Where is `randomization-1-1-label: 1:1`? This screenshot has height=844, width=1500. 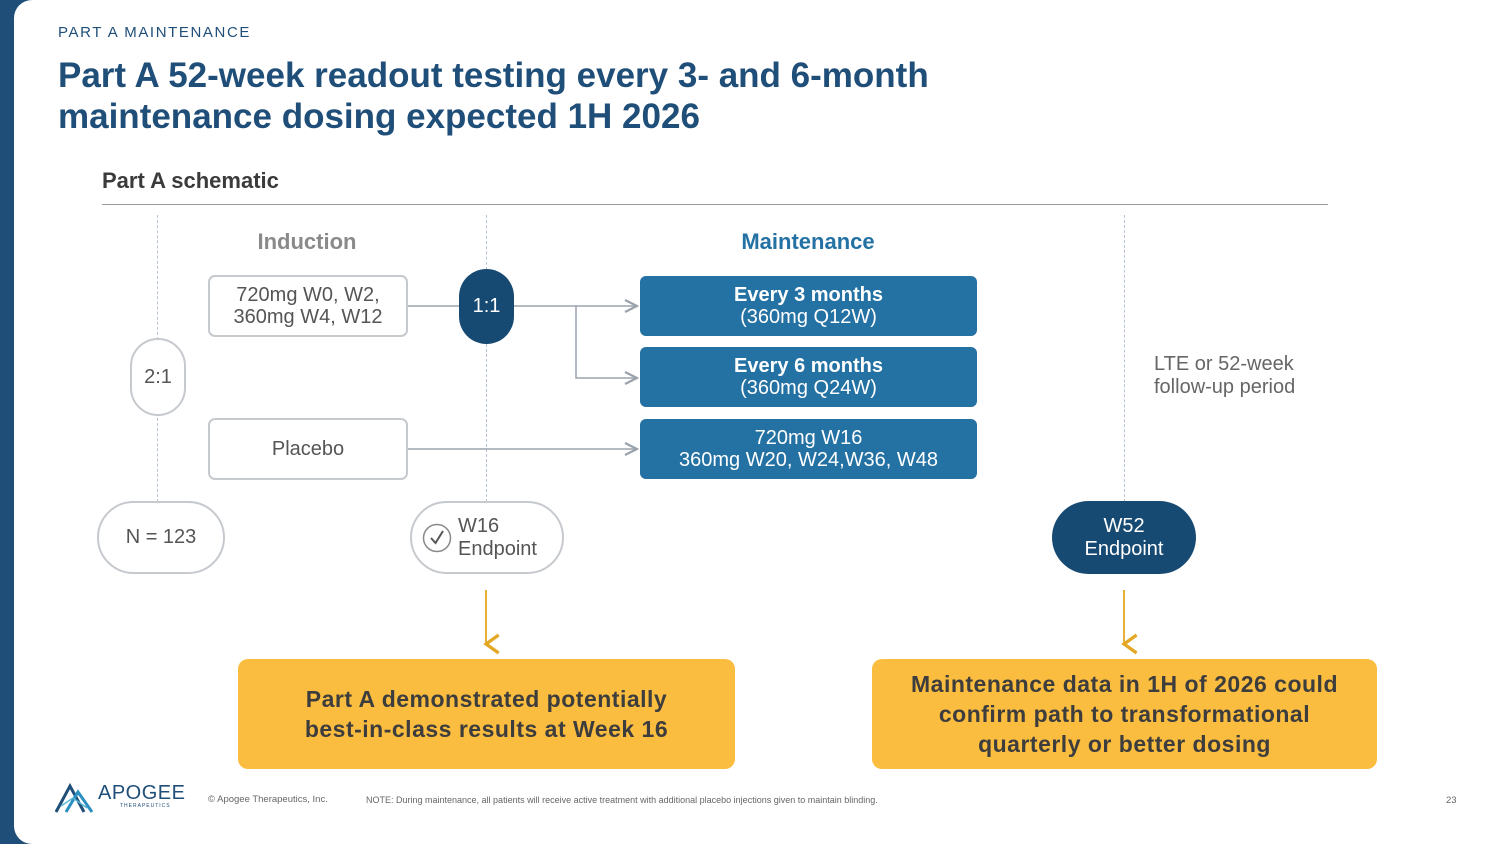
randomization-1-1-label: 1:1 is located at coordinates (486, 306).